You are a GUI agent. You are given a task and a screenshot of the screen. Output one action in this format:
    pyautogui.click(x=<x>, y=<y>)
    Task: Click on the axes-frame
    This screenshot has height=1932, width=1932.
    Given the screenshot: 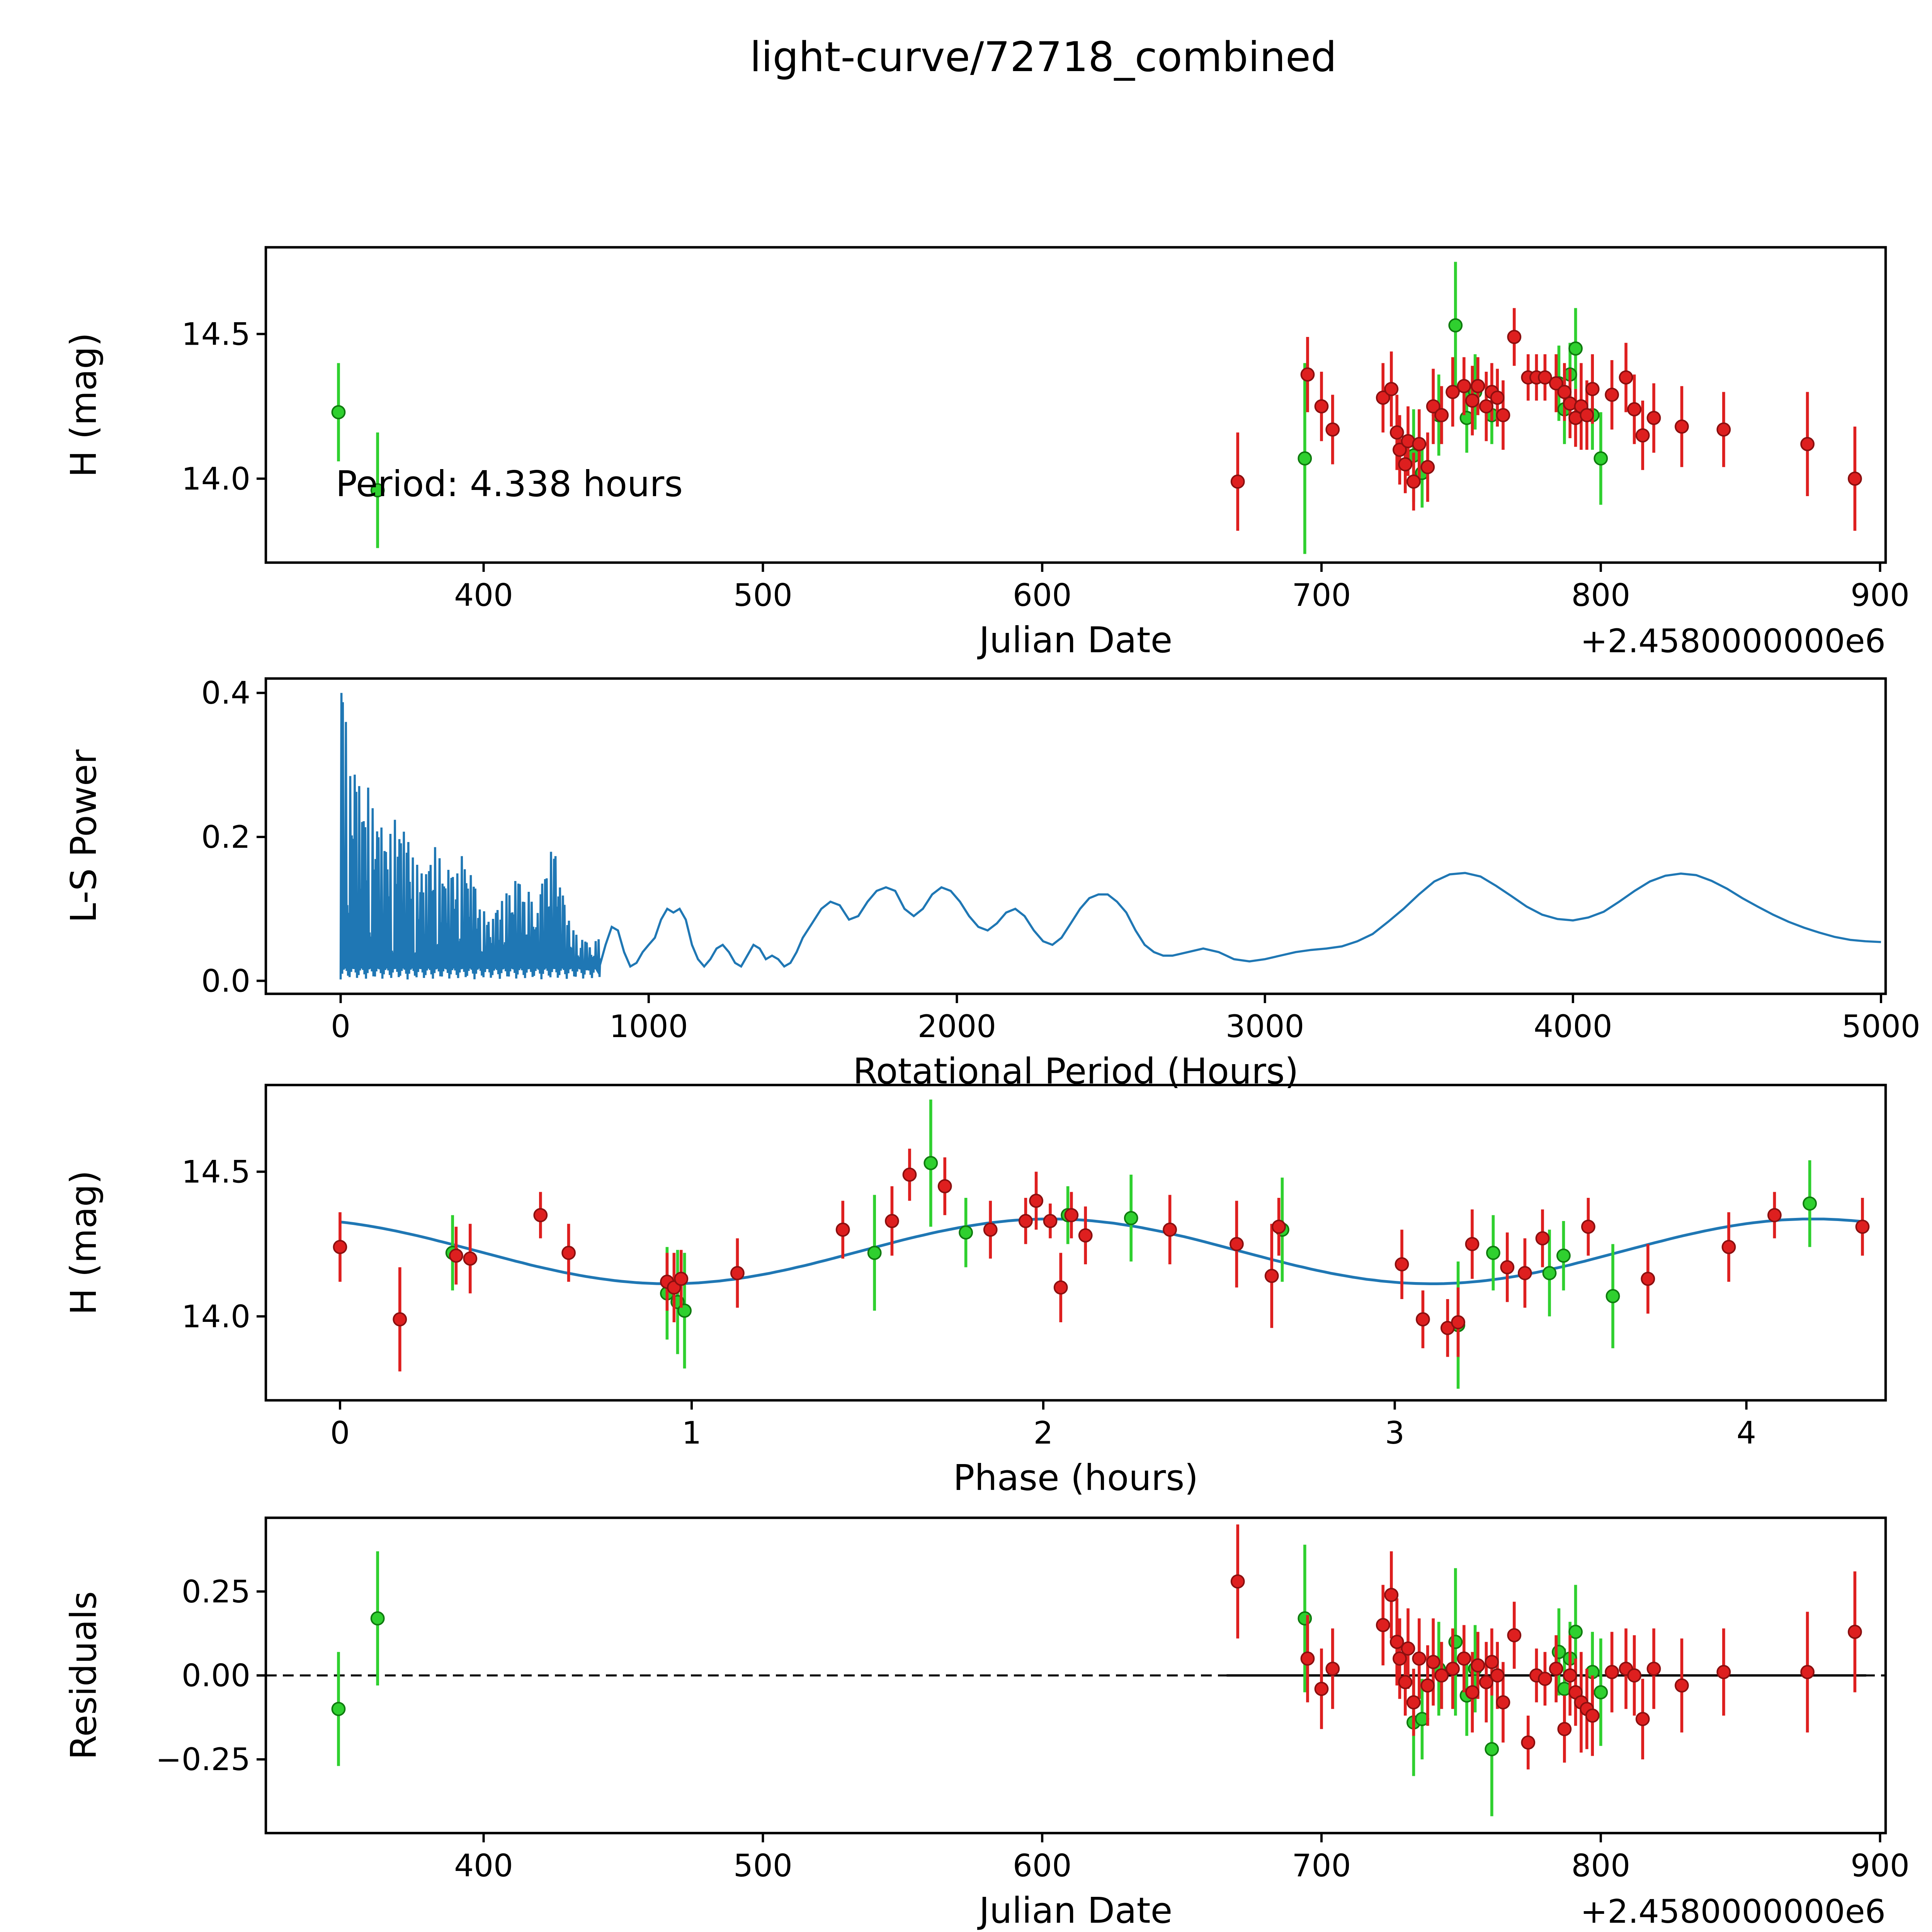 What is the action you would take?
    pyautogui.click(x=1076, y=405)
    